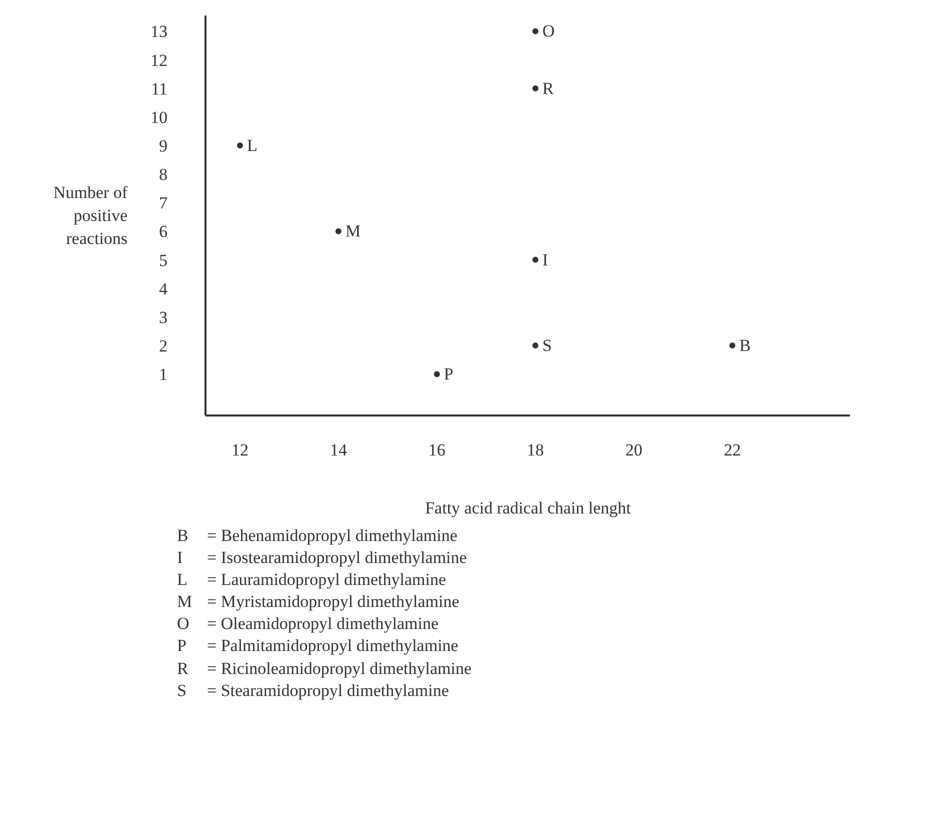 This screenshot has width=937, height=813. What do you see at coordinates (324, 669) in the screenshot?
I see `text: R = Ricinoleamidopropyl dimethylamine` at bounding box center [324, 669].